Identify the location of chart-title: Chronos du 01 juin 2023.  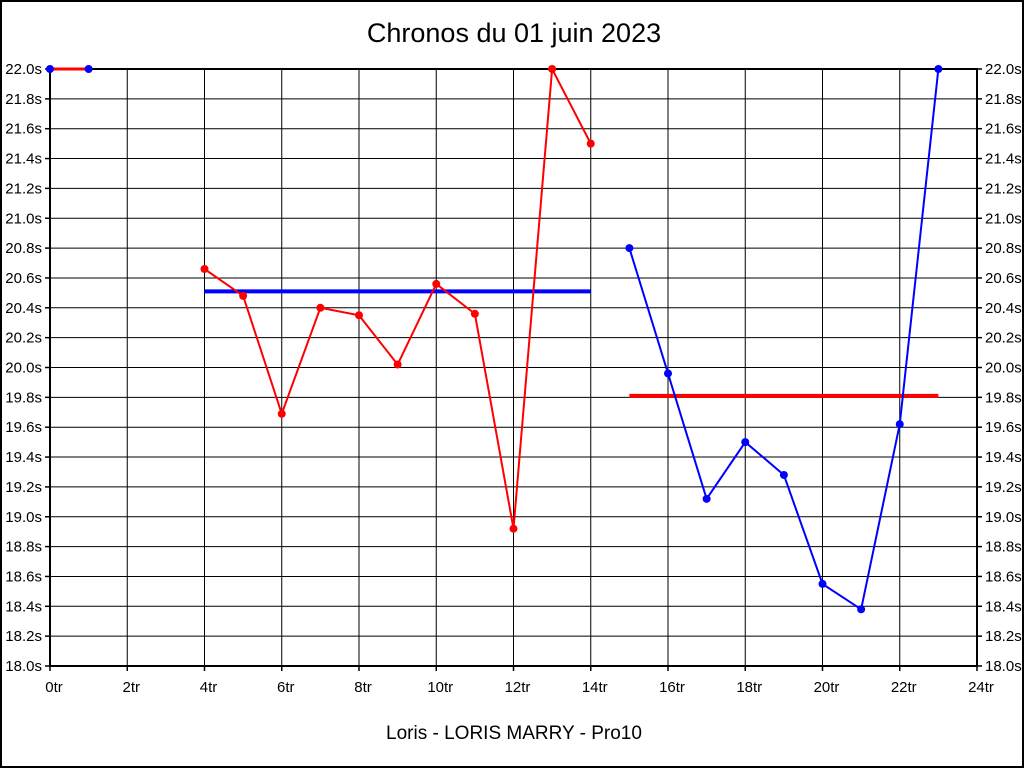
(514, 33).